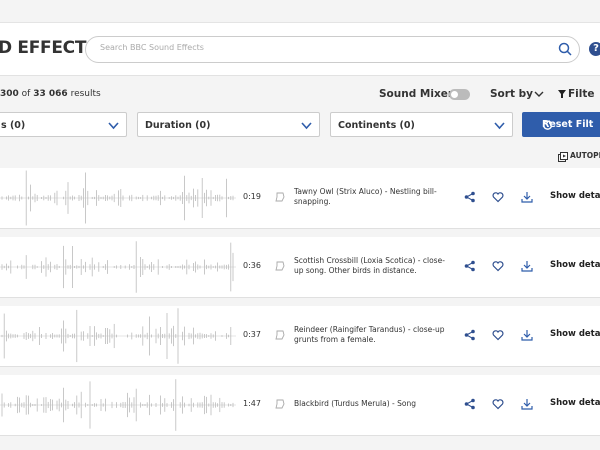 The height and width of the screenshot is (450, 600). What do you see at coordinates (459, 94) in the screenshot?
I see `sound-mixer-toggle` at bounding box center [459, 94].